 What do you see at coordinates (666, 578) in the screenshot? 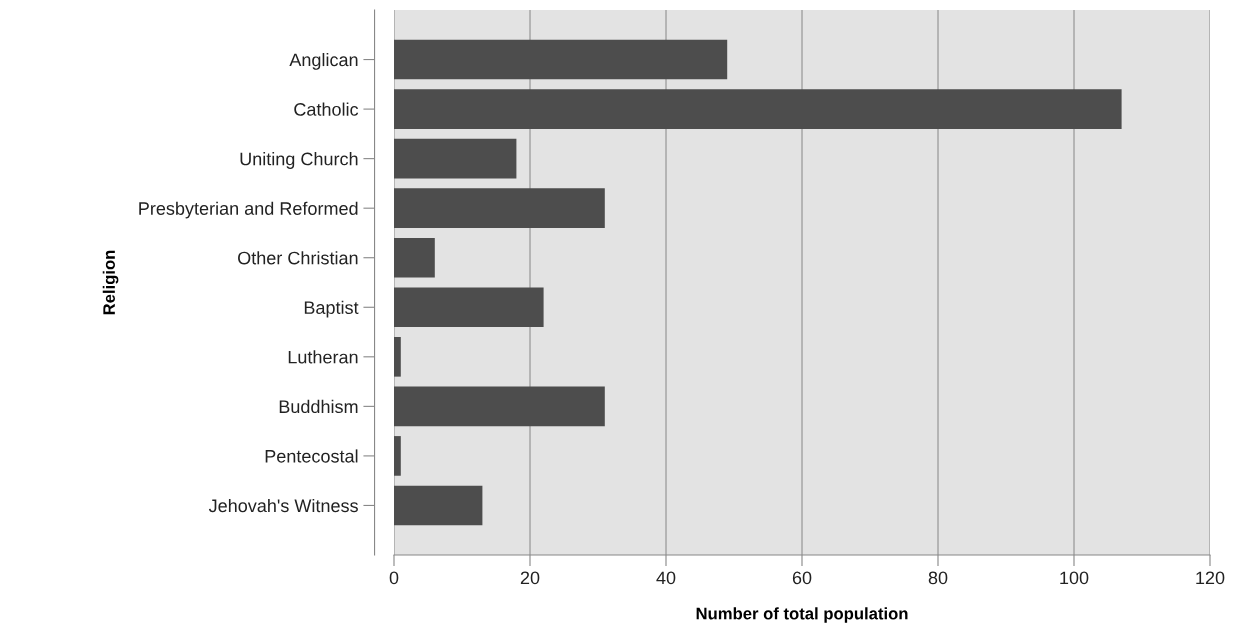
I see `x-tick-label: 40` at bounding box center [666, 578].